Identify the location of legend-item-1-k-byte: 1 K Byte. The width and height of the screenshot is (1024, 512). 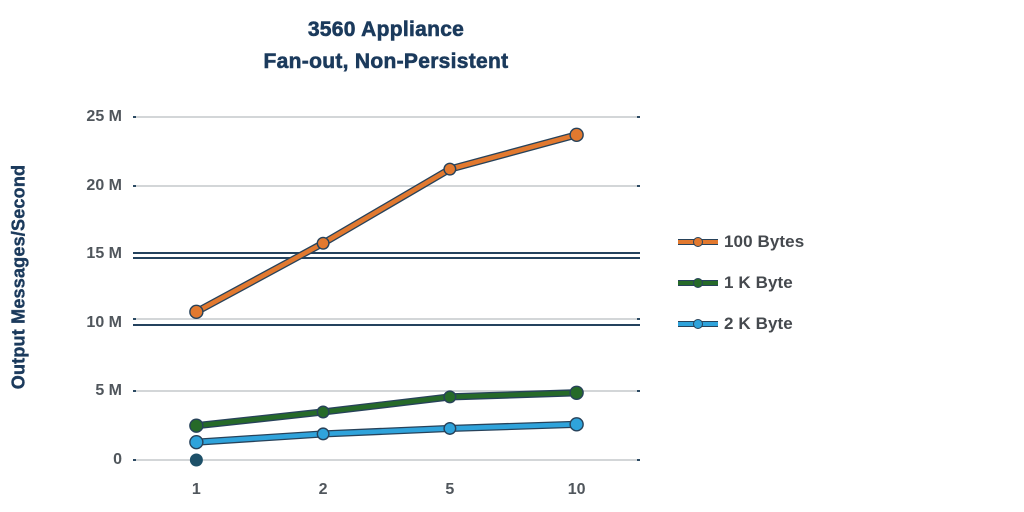
(741, 282).